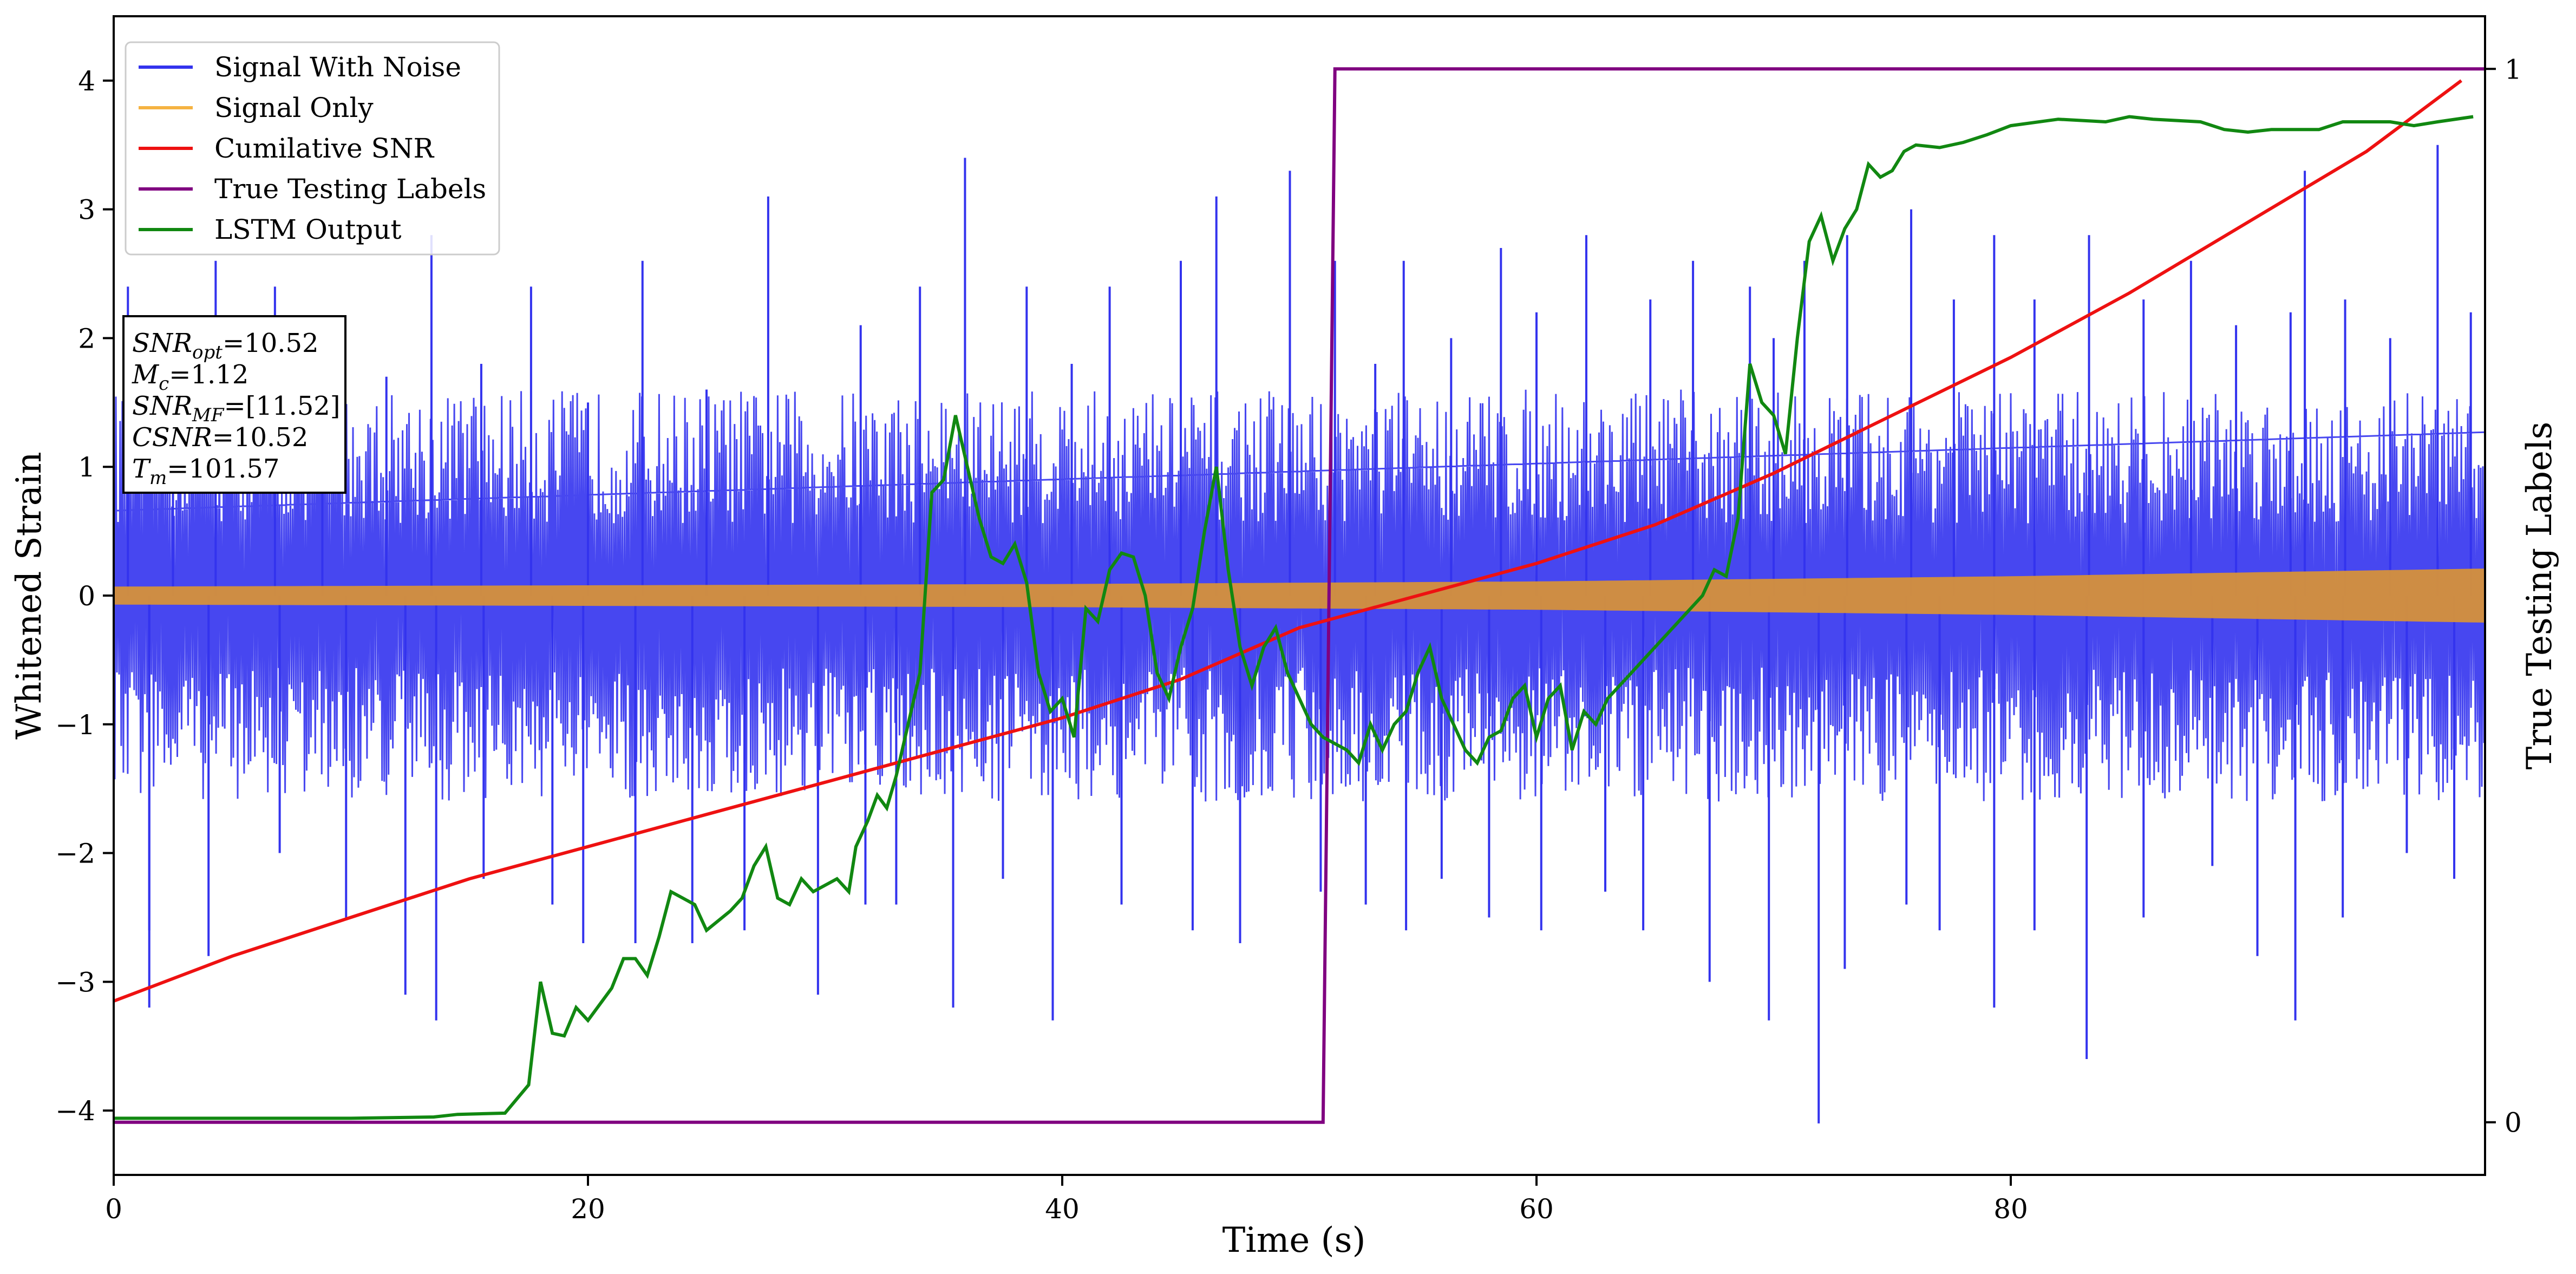 The width and height of the screenshot is (2576, 1274). What do you see at coordinates (324, 148) in the screenshot?
I see `legend-label: Cumilative SNR` at bounding box center [324, 148].